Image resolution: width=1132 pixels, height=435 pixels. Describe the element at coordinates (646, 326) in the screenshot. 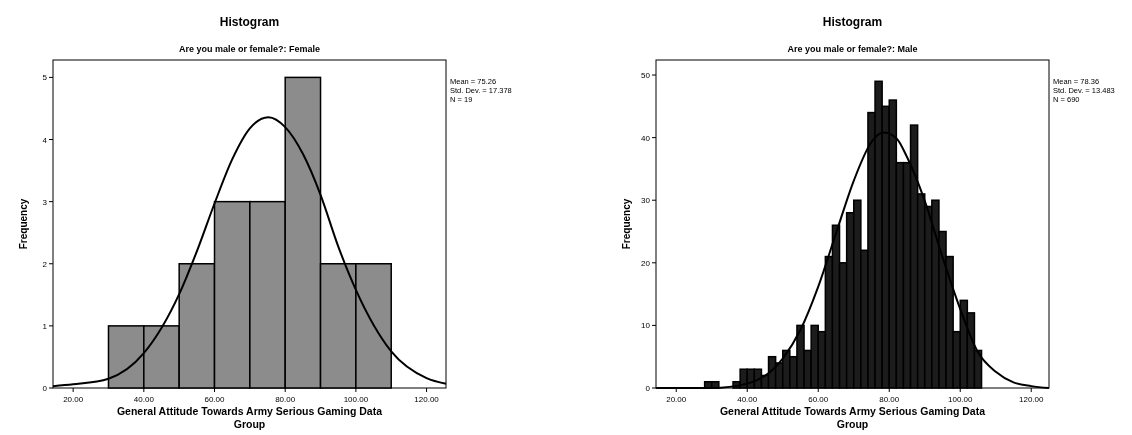

I see `y-tick-label: 10` at that location.